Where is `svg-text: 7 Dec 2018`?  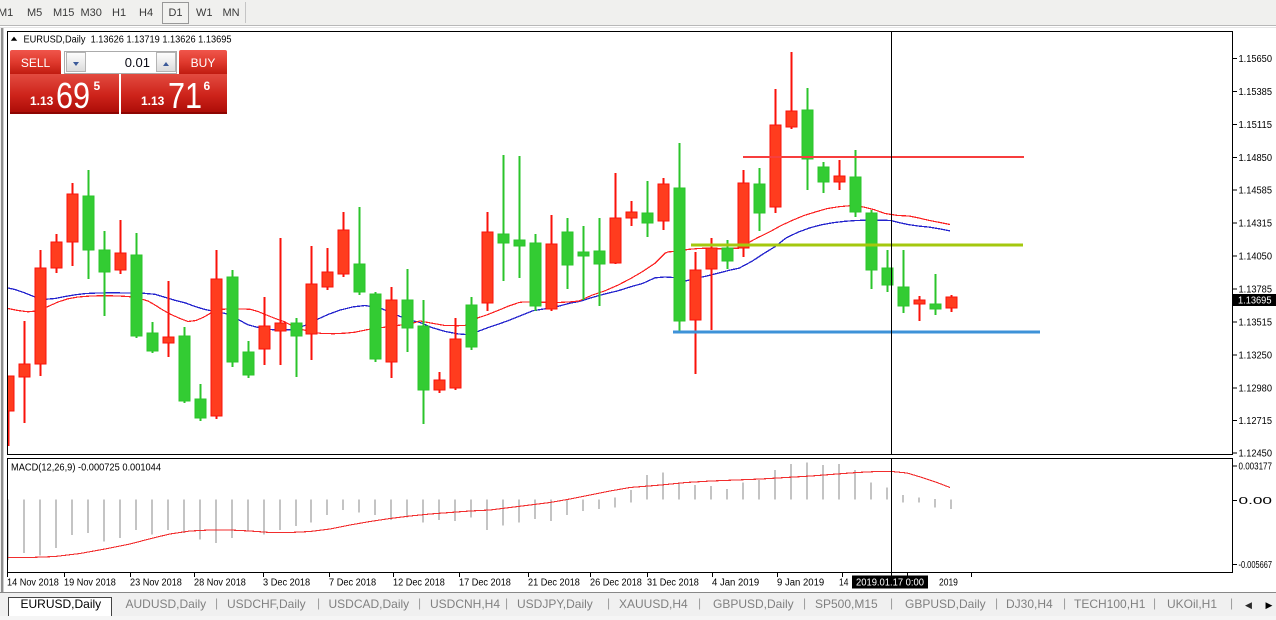 svg-text: 7 Dec 2018 is located at coordinates (353, 583).